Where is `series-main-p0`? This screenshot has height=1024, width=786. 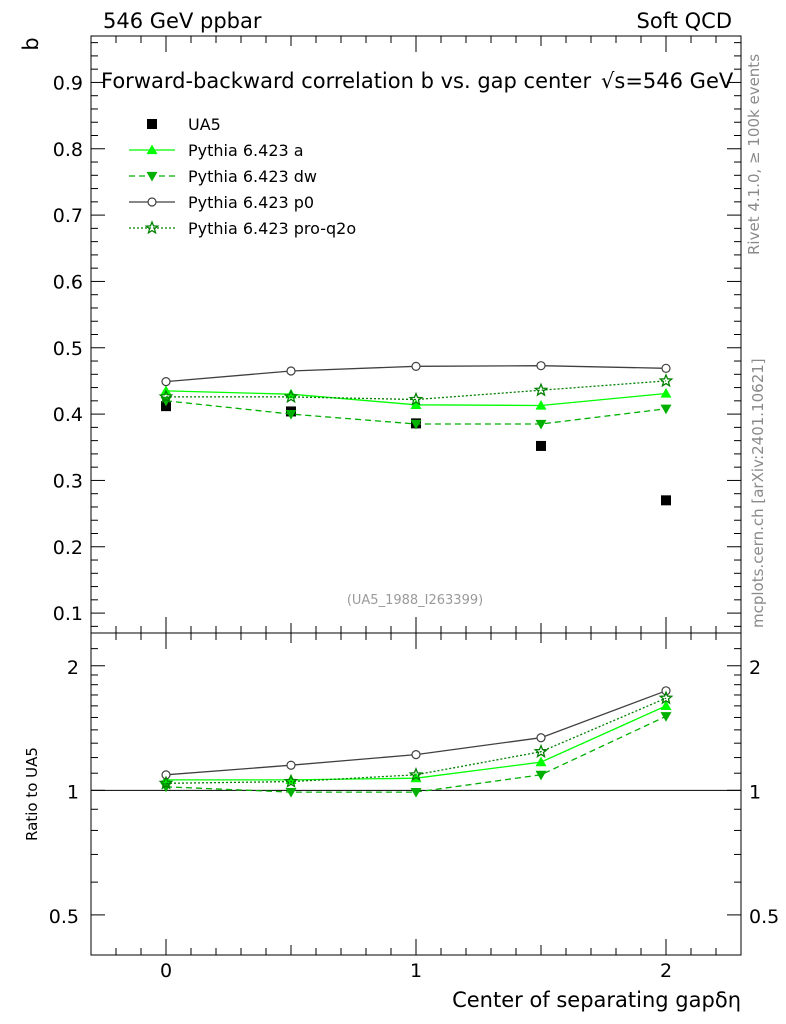
series-main-p0 is located at coordinates (416, 374).